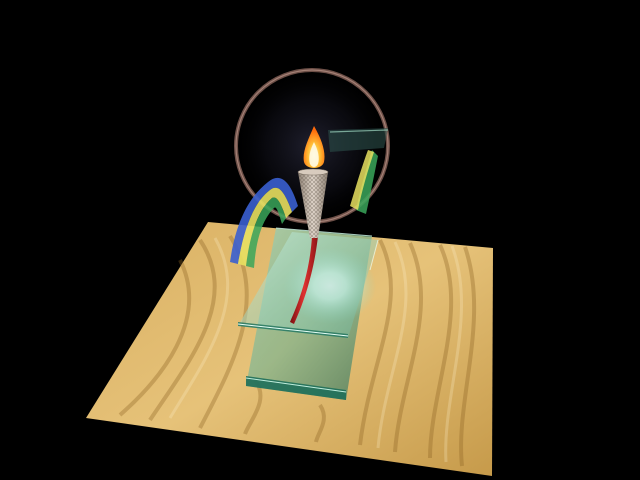 The width and height of the screenshot is (640, 480). Describe the element at coordinates (314, 147) in the screenshot. I see `flame` at that location.